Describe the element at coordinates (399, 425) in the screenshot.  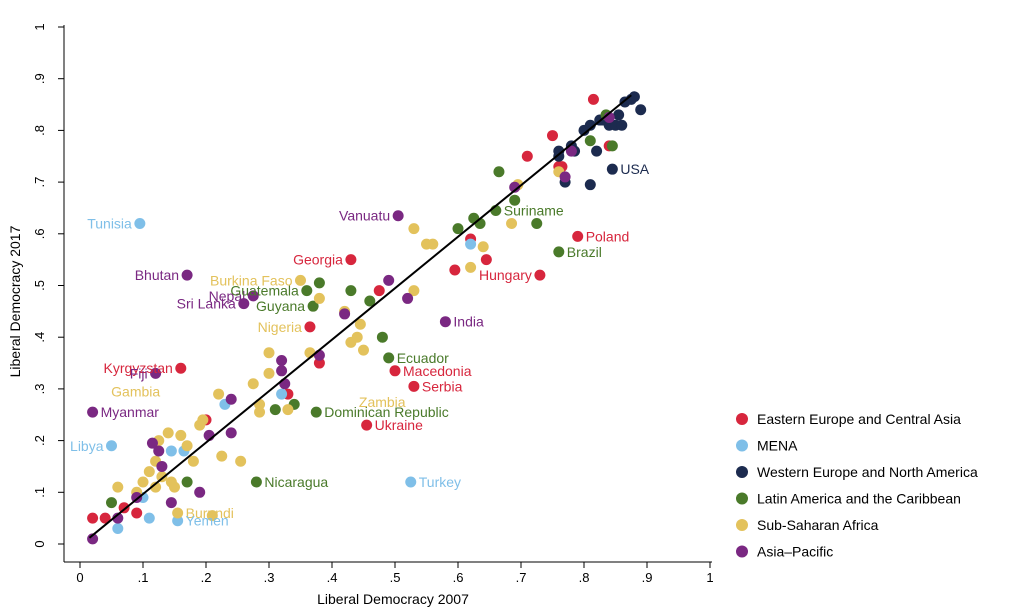
I see `point-label: Ukraine` at that location.